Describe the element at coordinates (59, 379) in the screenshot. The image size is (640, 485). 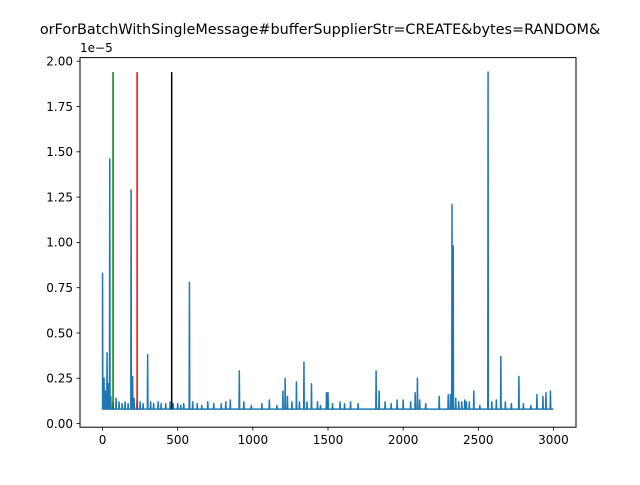
I see `y-tick-label: 0.25` at that location.